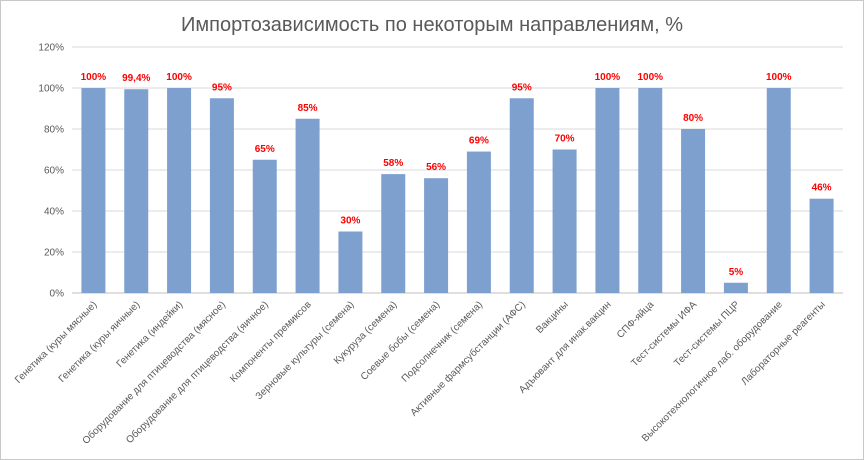  I want to click on x-tick-label: Оборудование для птицеводства (мясное), so click(154, 373).